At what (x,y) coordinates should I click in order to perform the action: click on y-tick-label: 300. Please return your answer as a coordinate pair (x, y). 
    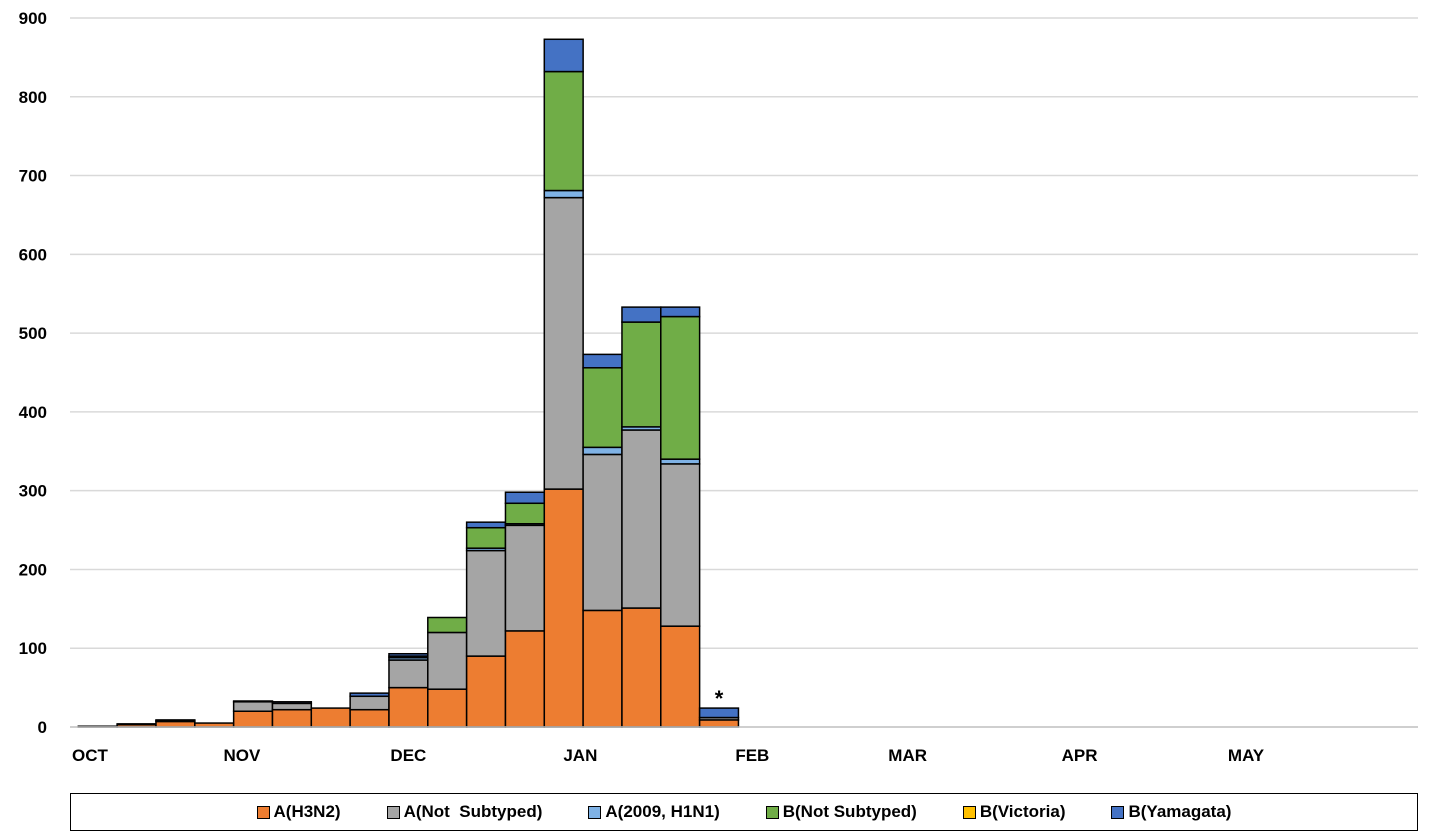
    Looking at the image, I should click on (33, 491).